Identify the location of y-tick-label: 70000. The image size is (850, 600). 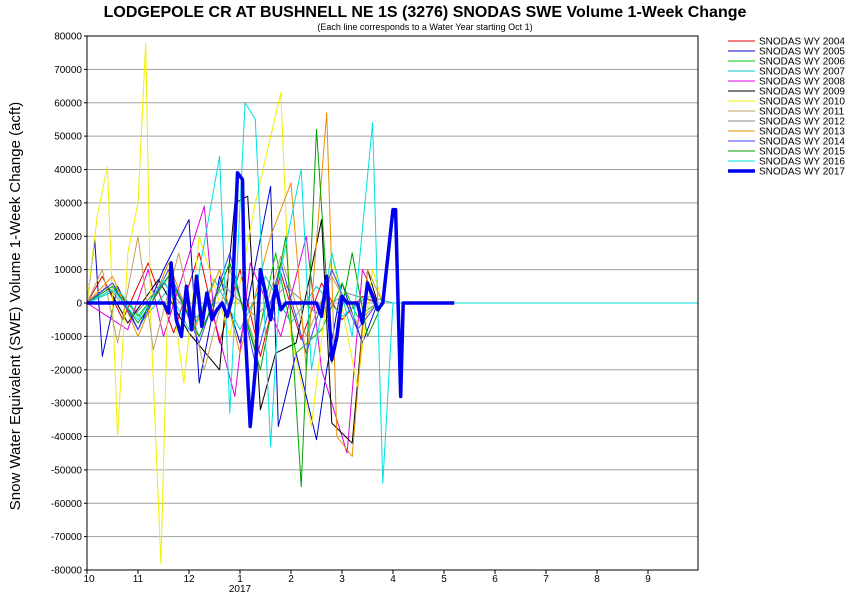
(68, 70).